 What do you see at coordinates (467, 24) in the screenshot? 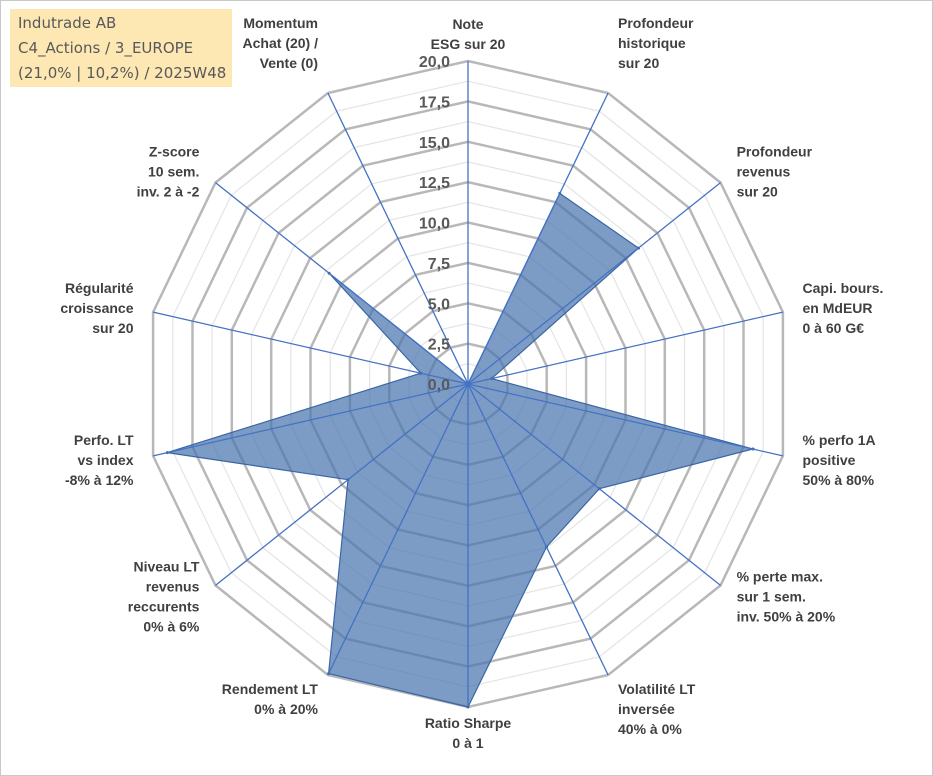
I see `axis-label-line: Note` at bounding box center [467, 24].